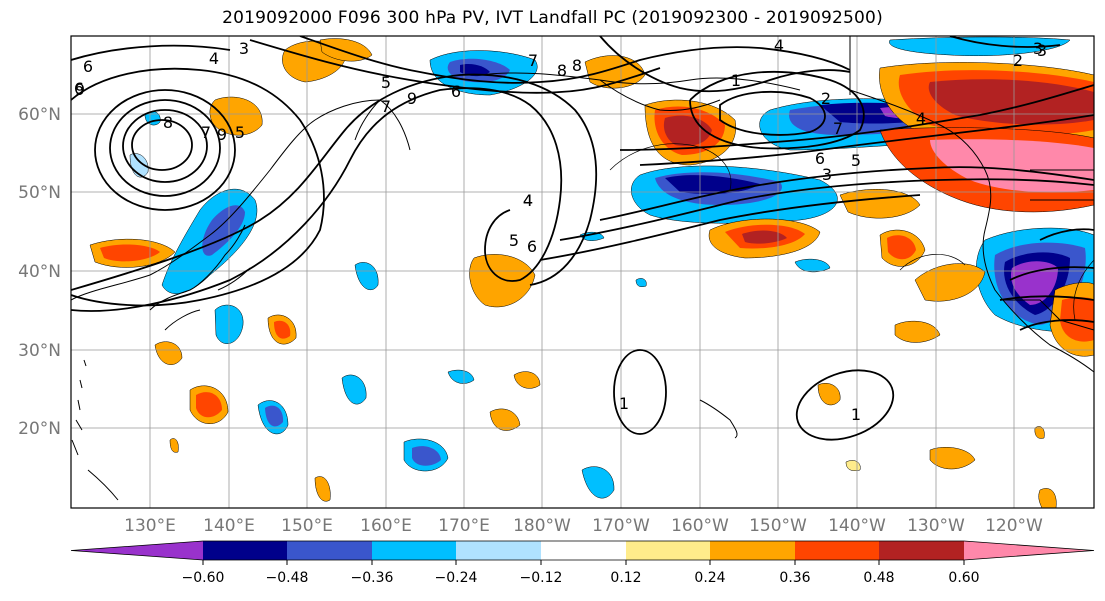  Describe the element at coordinates (39, 115) in the screenshot. I see `lat-label: 60°N` at that location.